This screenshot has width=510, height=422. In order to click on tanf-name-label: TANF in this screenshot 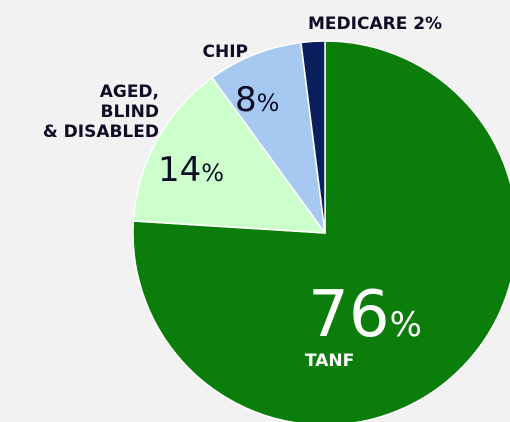, I will do `click(329, 361)`.